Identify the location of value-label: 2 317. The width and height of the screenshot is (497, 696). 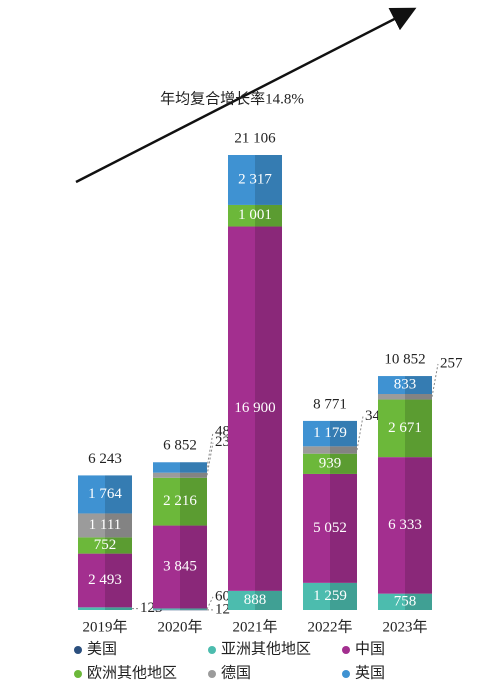
(255, 179).